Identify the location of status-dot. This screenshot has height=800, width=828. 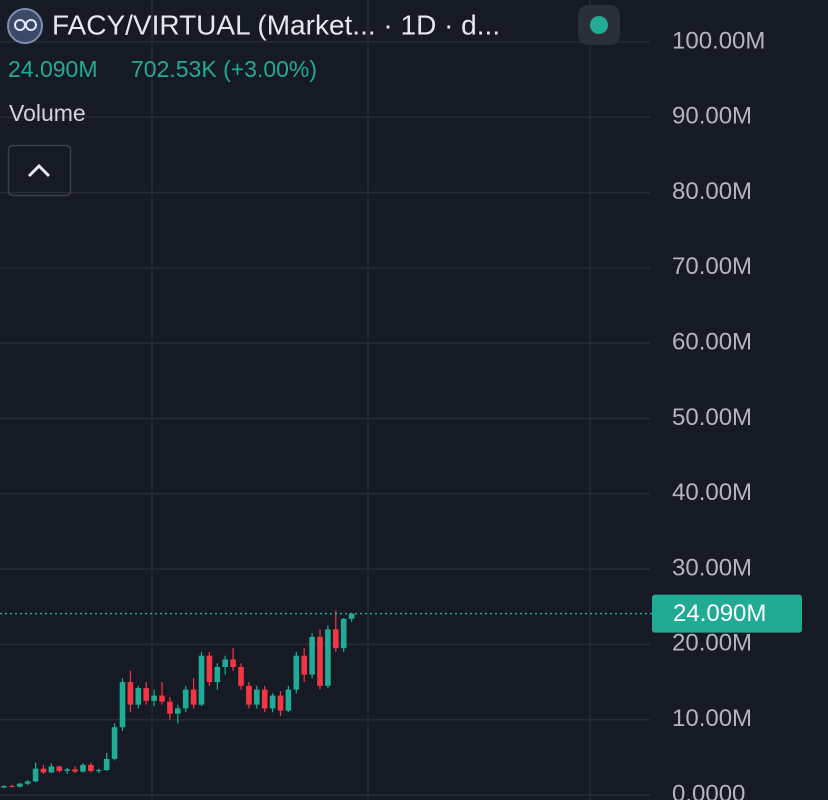
(599, 25).